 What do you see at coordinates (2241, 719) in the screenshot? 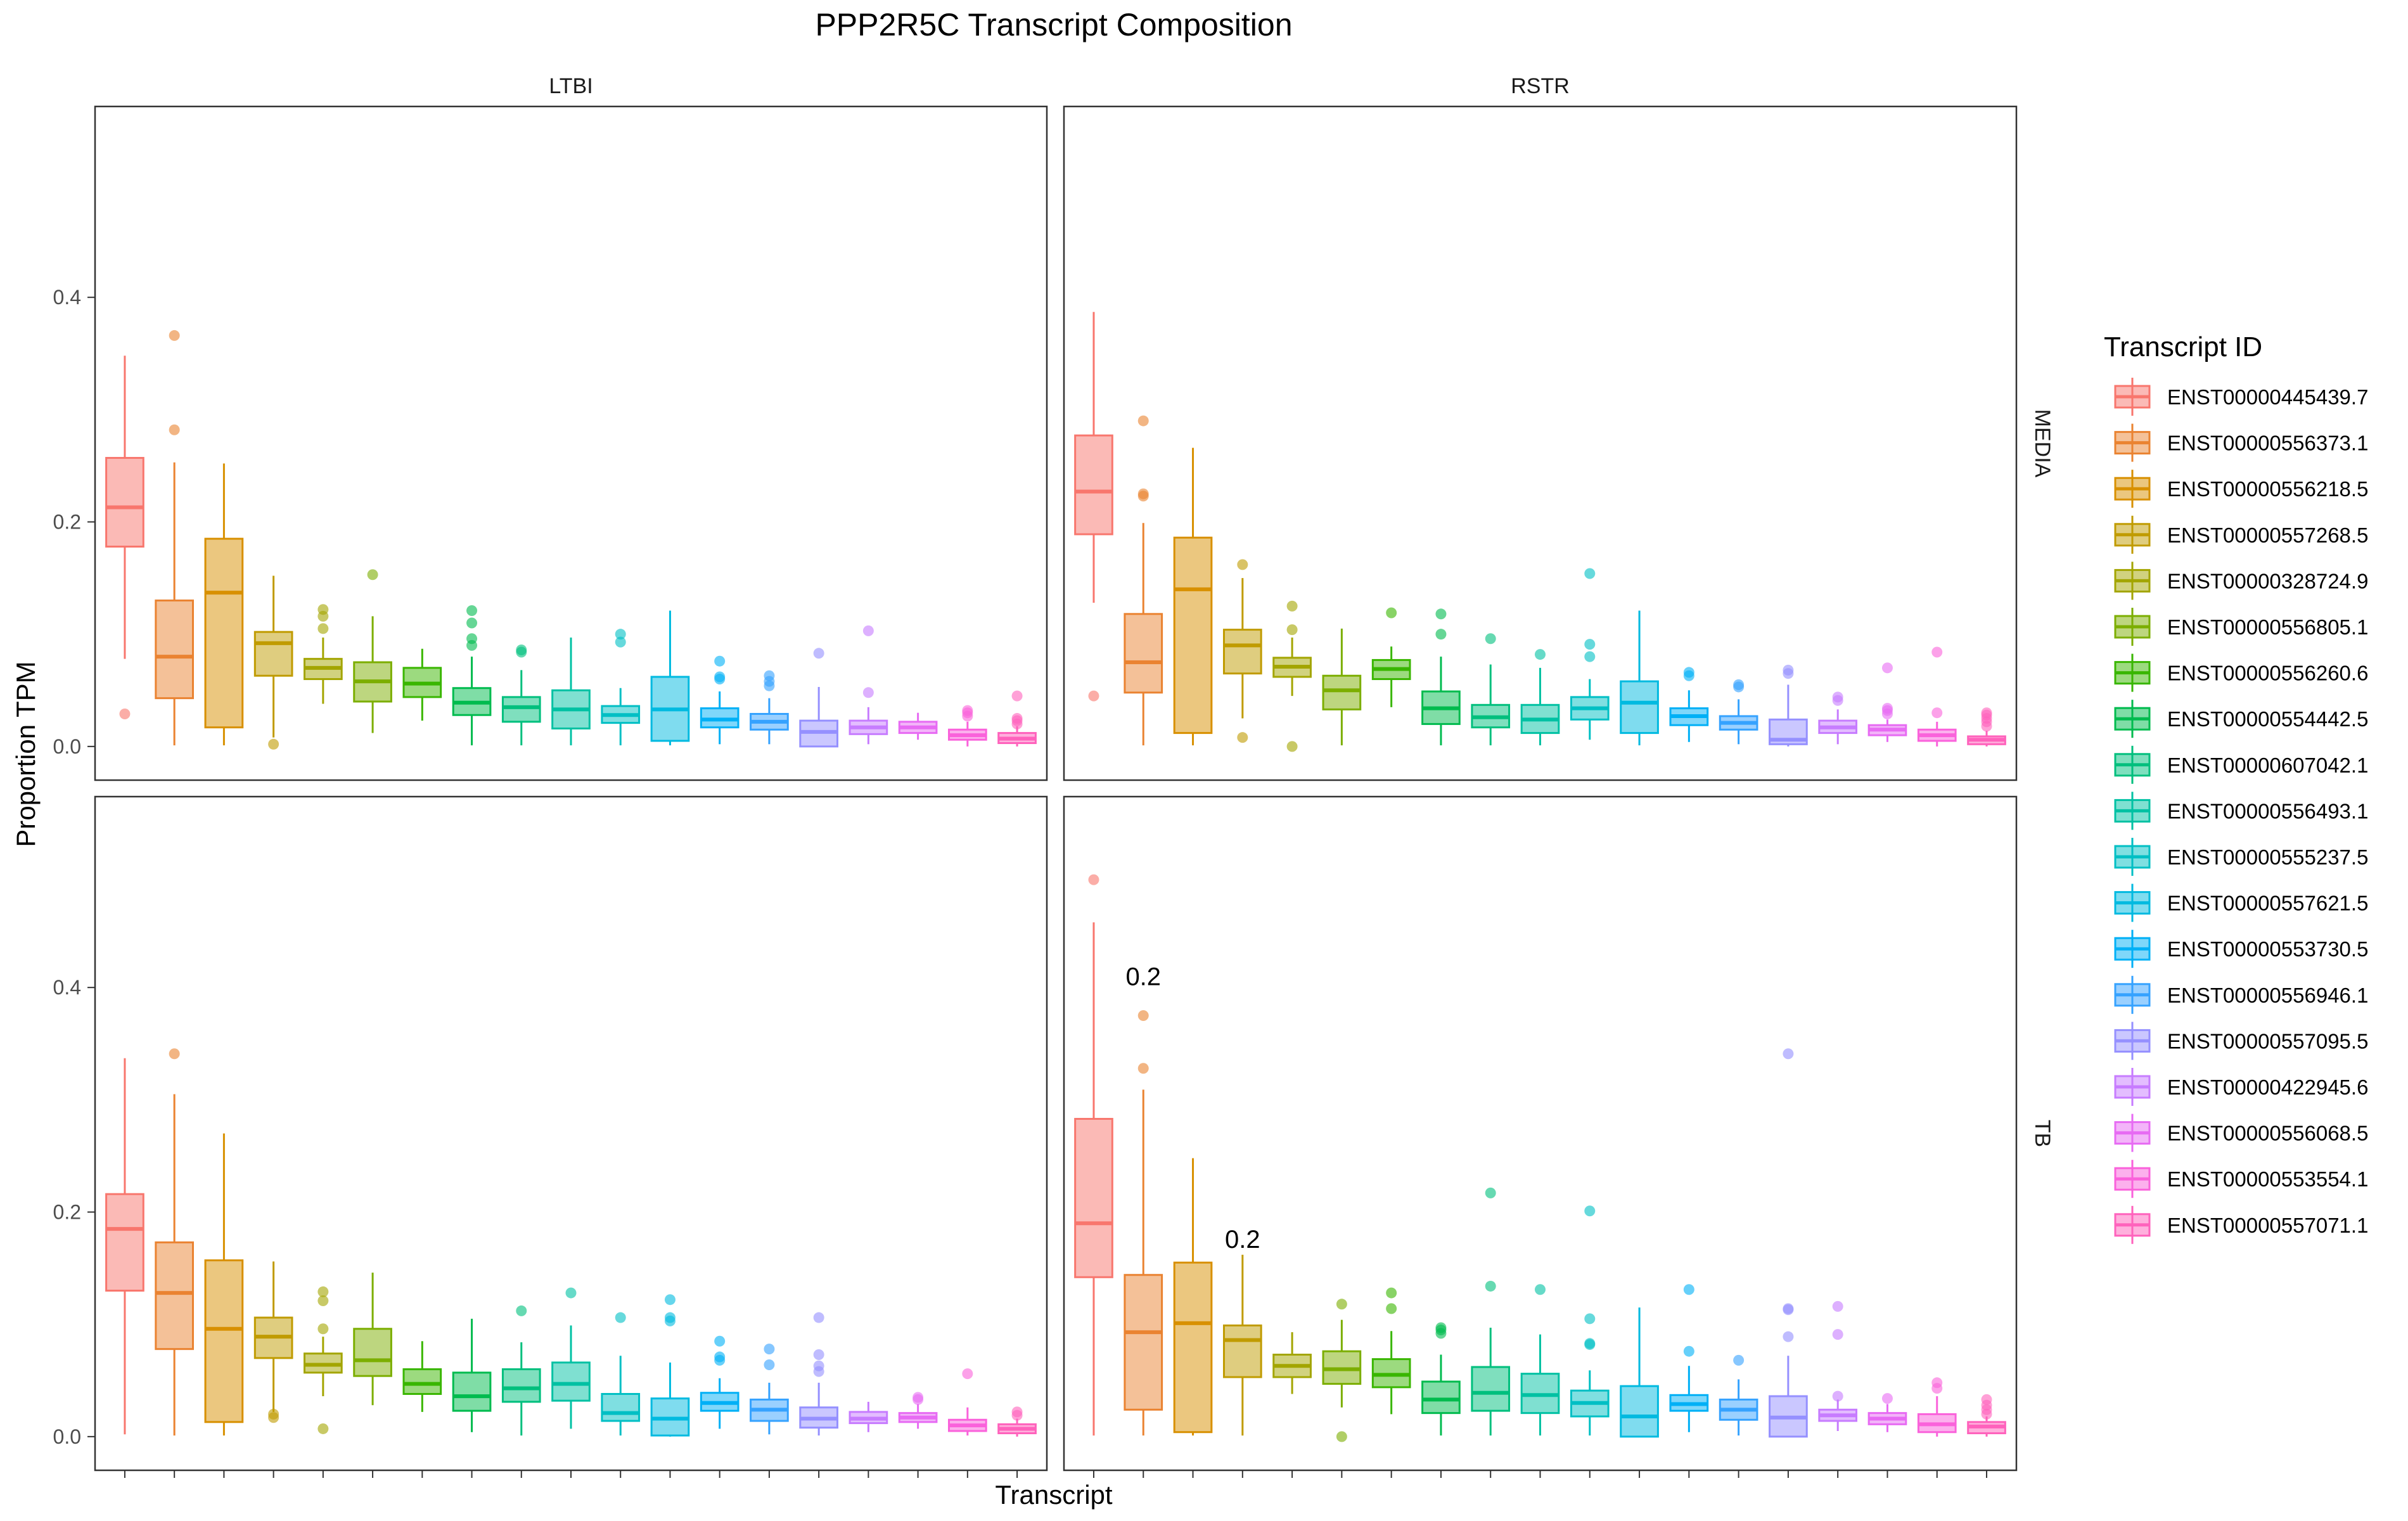
I see `legend-item: ENST00000554442.5` at bounding box center [2241, 719].